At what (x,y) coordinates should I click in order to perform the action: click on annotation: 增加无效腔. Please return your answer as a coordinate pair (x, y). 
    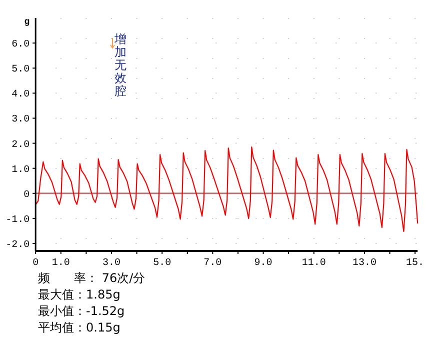
    Looking at the image, I should click on (120, 65).